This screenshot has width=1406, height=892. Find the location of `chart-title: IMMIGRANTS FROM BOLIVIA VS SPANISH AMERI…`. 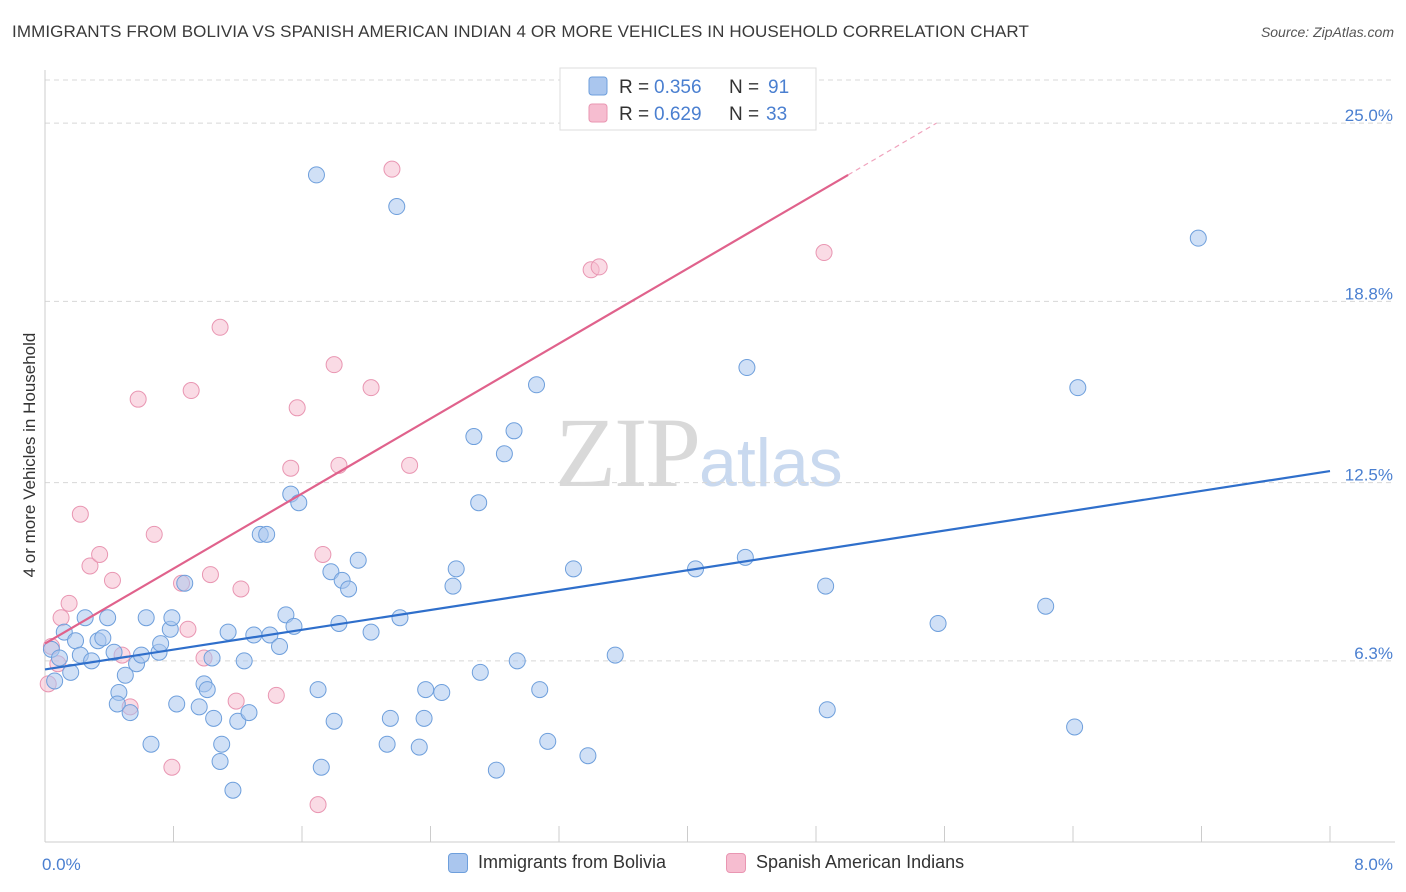

chart-title: IMMIGRANTS FROM BOLIVIA VS SPANISH AMERI… is located at coordinates (520, 31).